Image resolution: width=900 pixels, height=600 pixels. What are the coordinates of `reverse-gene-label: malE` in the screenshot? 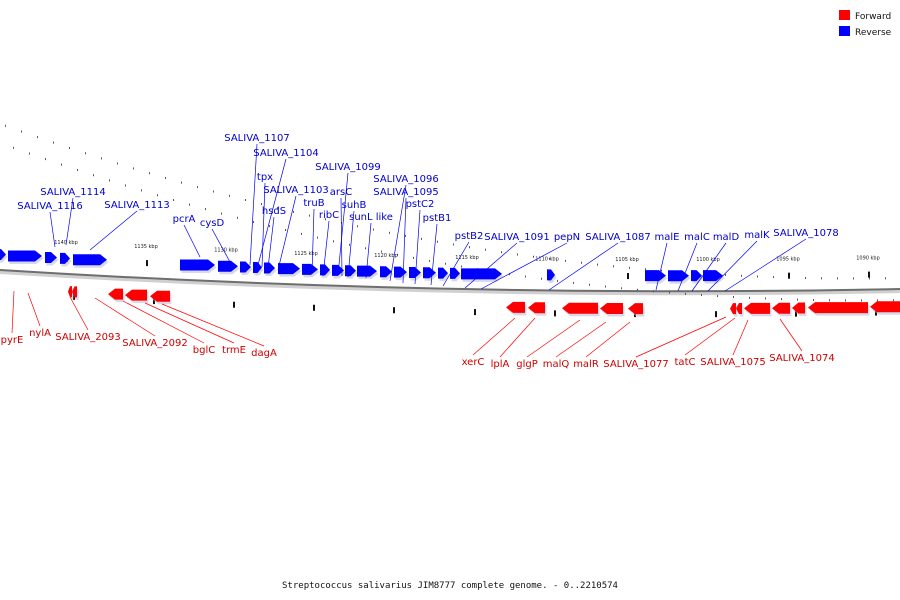 It's located at (667, 237).